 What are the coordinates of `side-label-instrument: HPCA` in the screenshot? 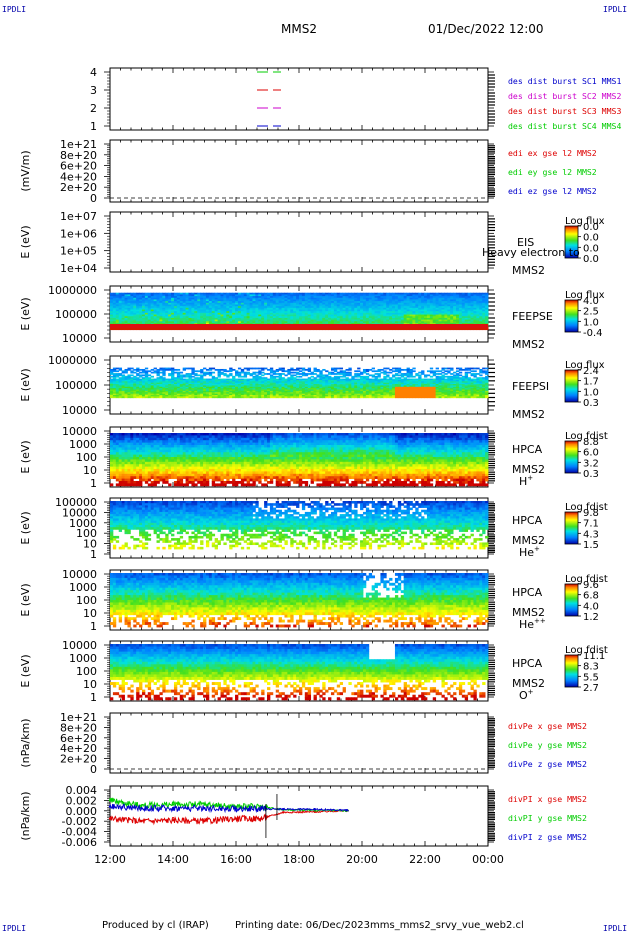 It's located at (527, 592).